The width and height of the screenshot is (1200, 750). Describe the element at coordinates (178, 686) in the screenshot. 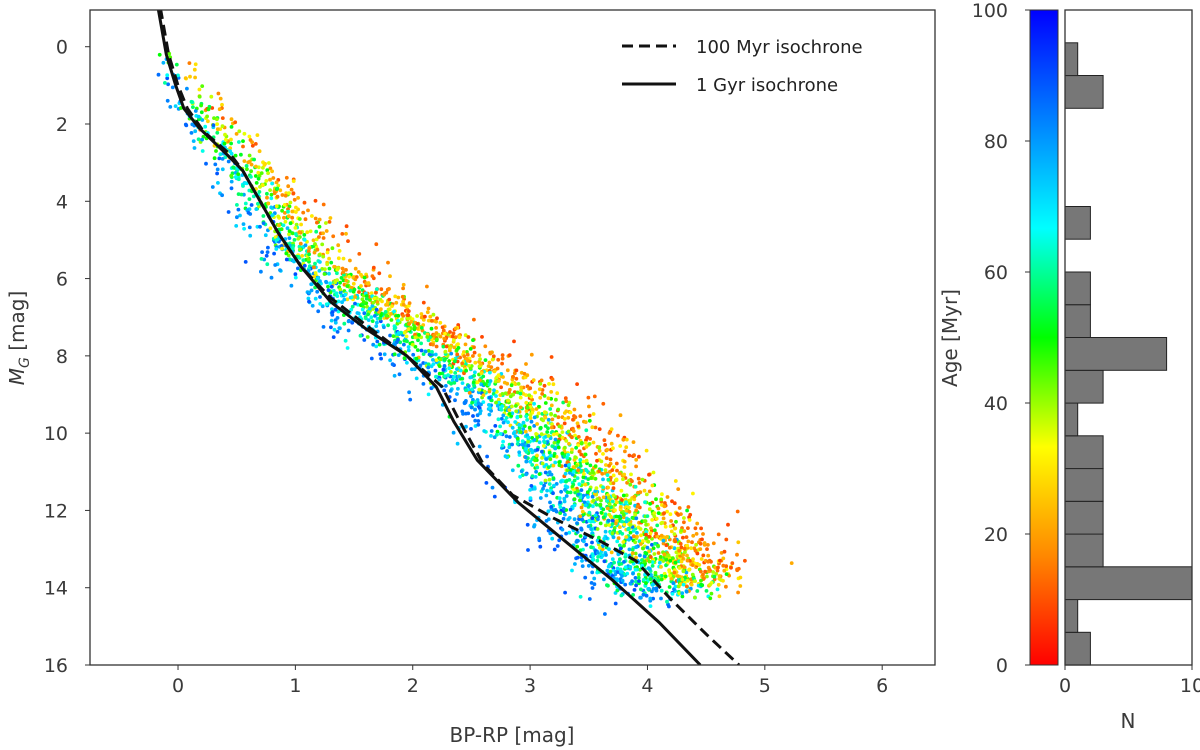

I see `x-tick-label: 0` at that location.